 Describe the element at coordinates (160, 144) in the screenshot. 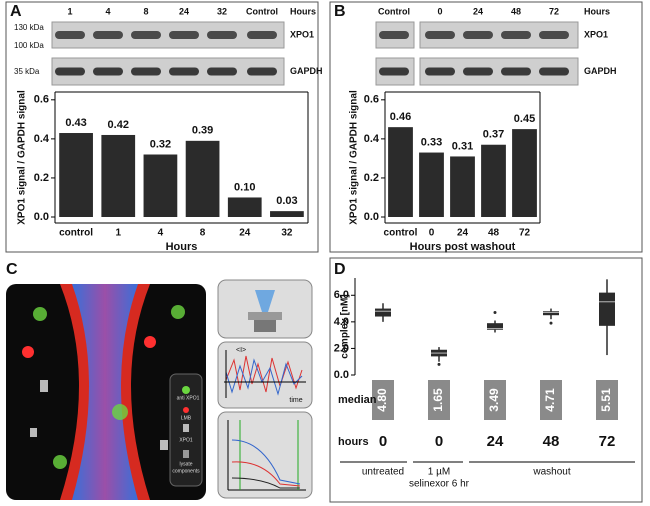

I see `value-label: 0.32` at that location.